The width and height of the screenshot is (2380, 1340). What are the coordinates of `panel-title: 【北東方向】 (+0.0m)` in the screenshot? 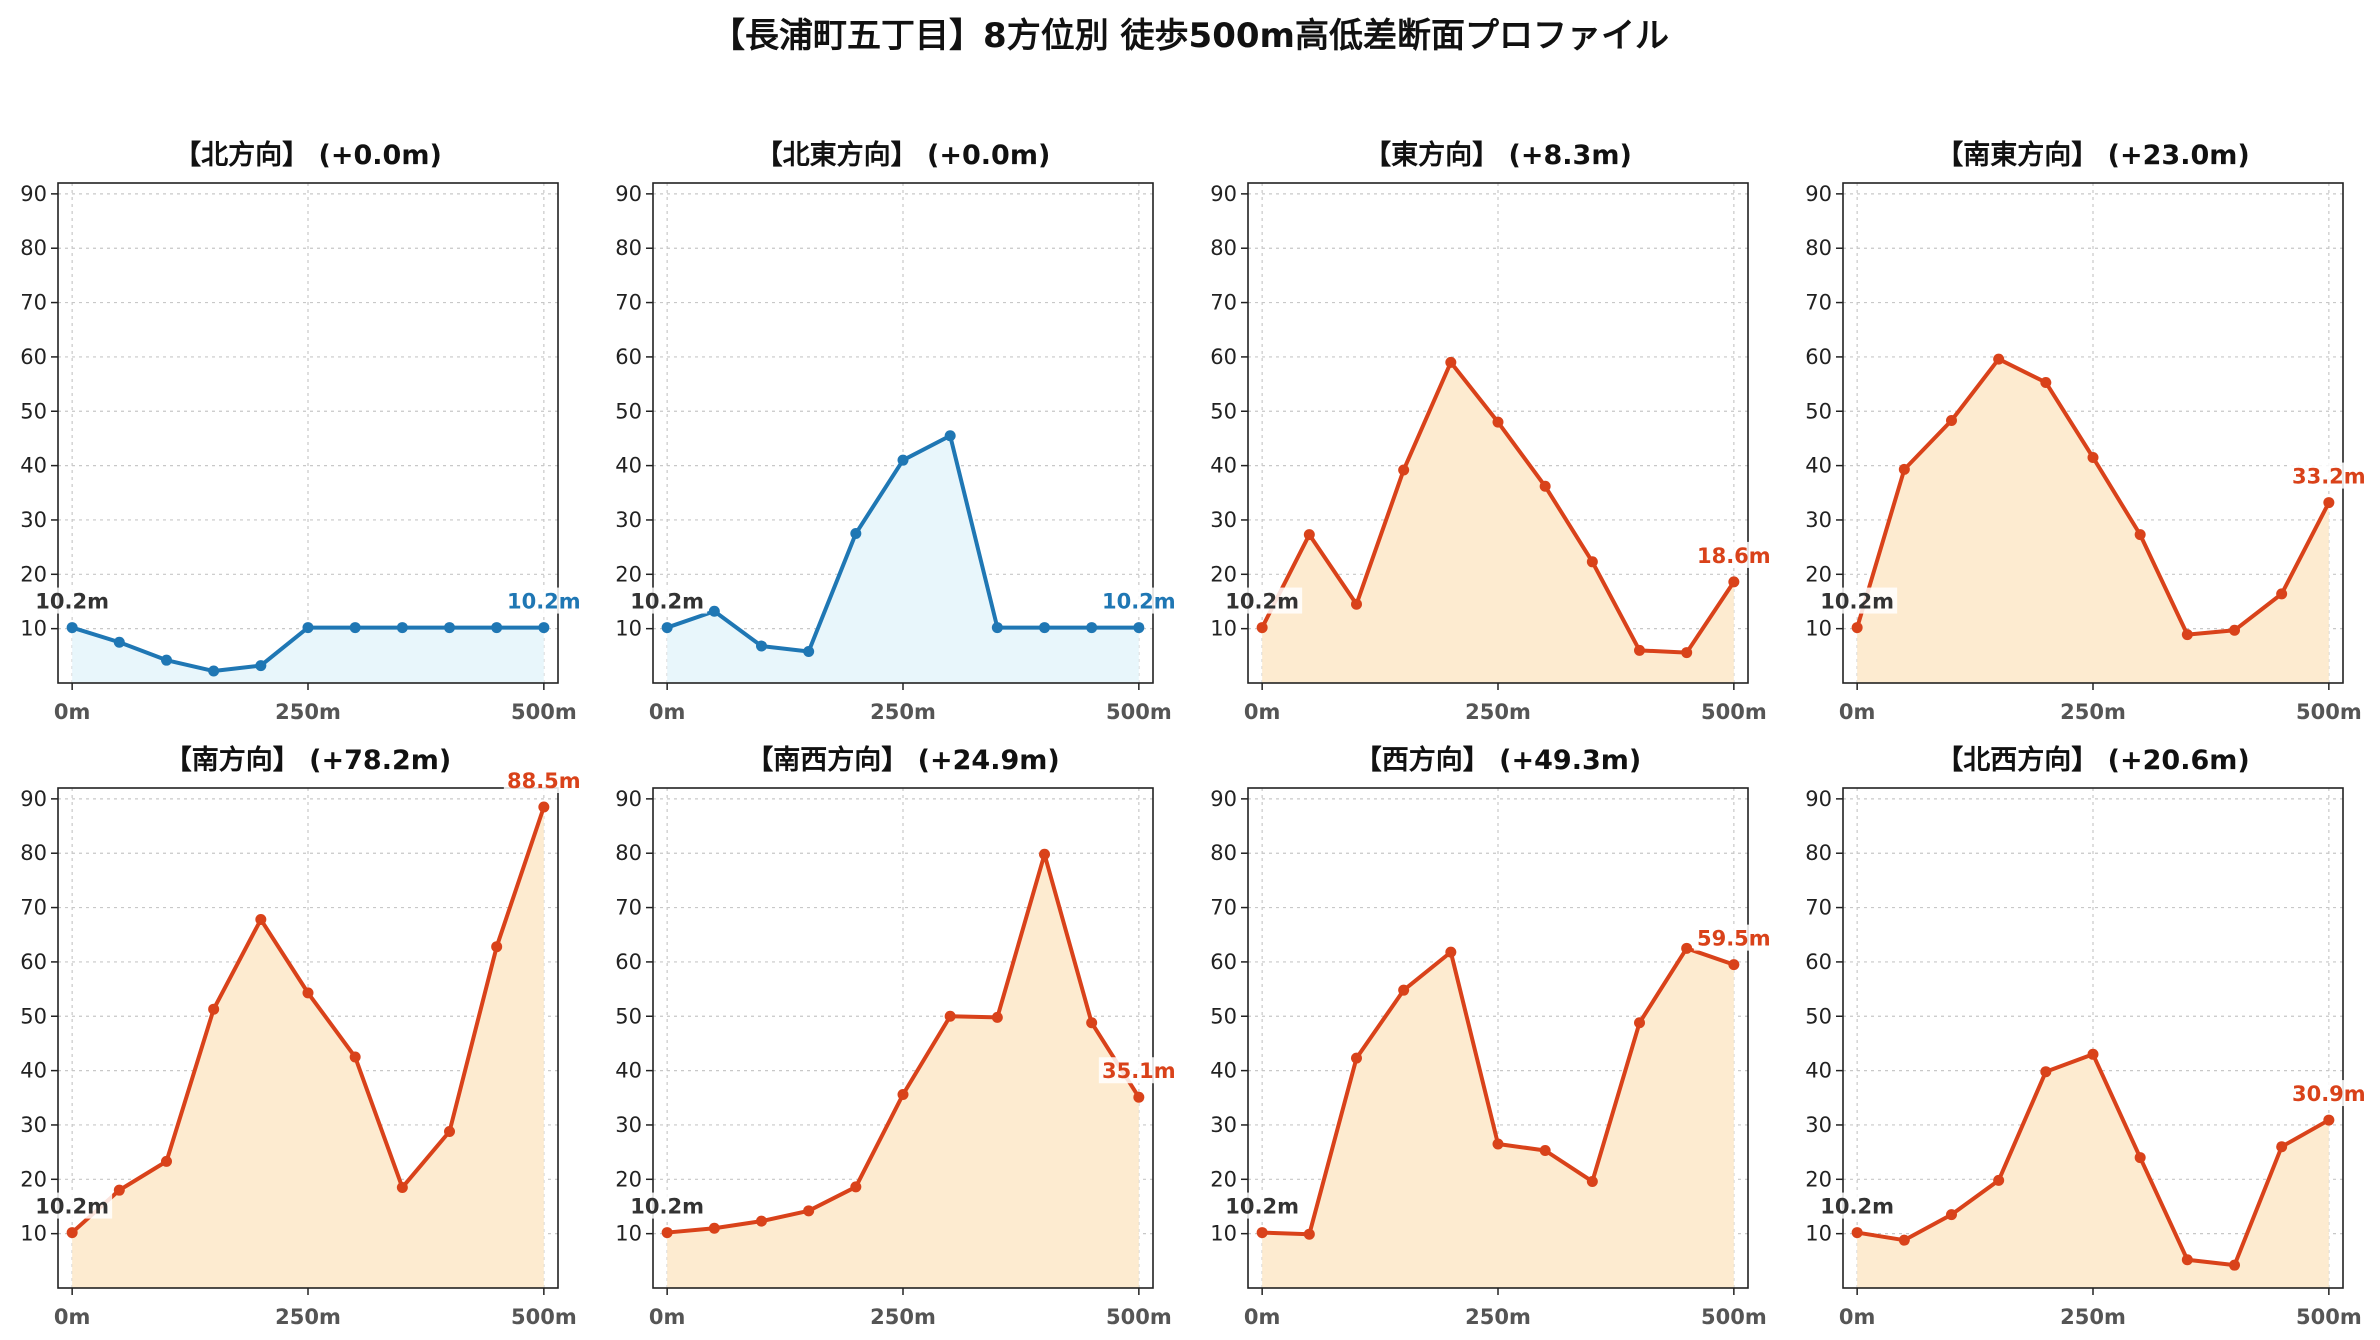 It's located at (903, 155).